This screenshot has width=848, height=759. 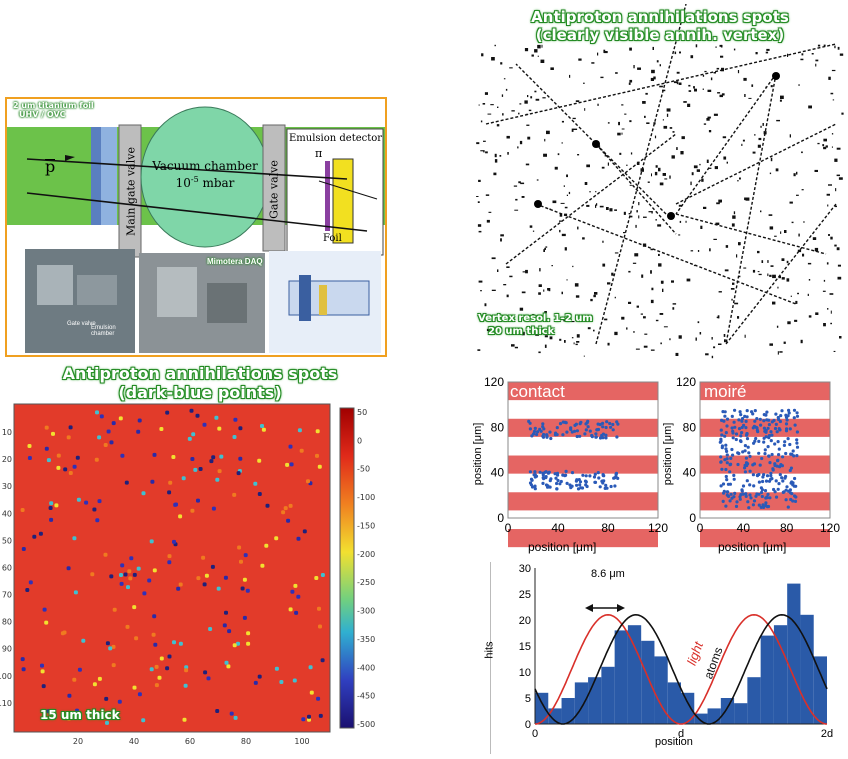 What do you see at coordinates (525, 621) in the screenshot?
I see `hist-ytick: 20` at bounding box center [525, 621].